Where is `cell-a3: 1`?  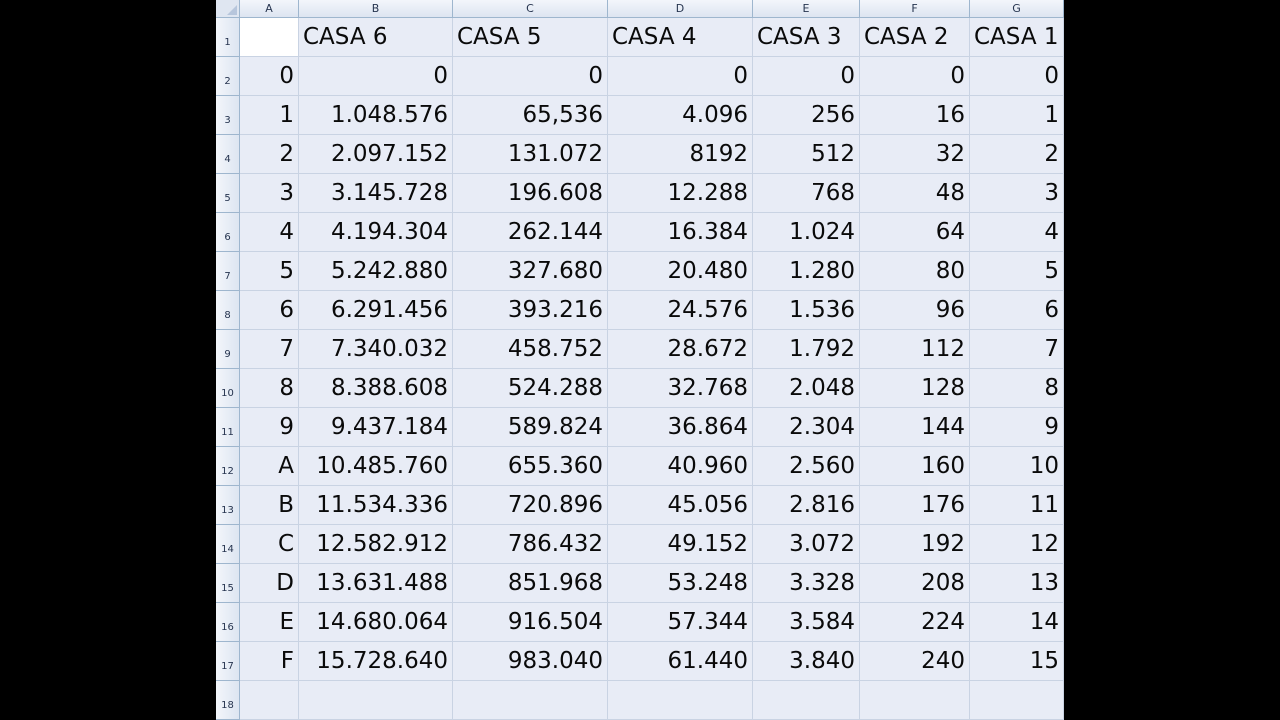 cell-a3: 1 is located at coordinates (269, 115).